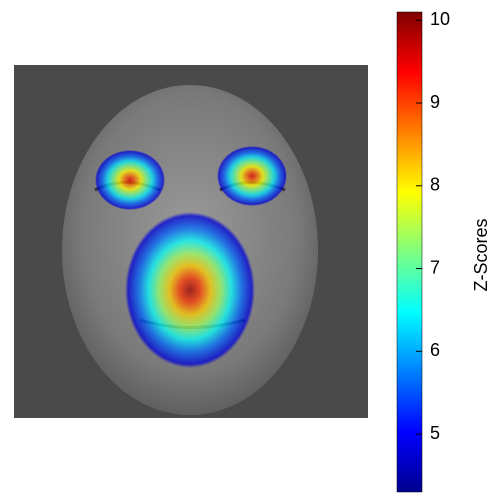  What do you see at coordinates (435, 433) in the screenshot?
I see `colorbar-tick-label: 5` at bounding box center [435, 433].